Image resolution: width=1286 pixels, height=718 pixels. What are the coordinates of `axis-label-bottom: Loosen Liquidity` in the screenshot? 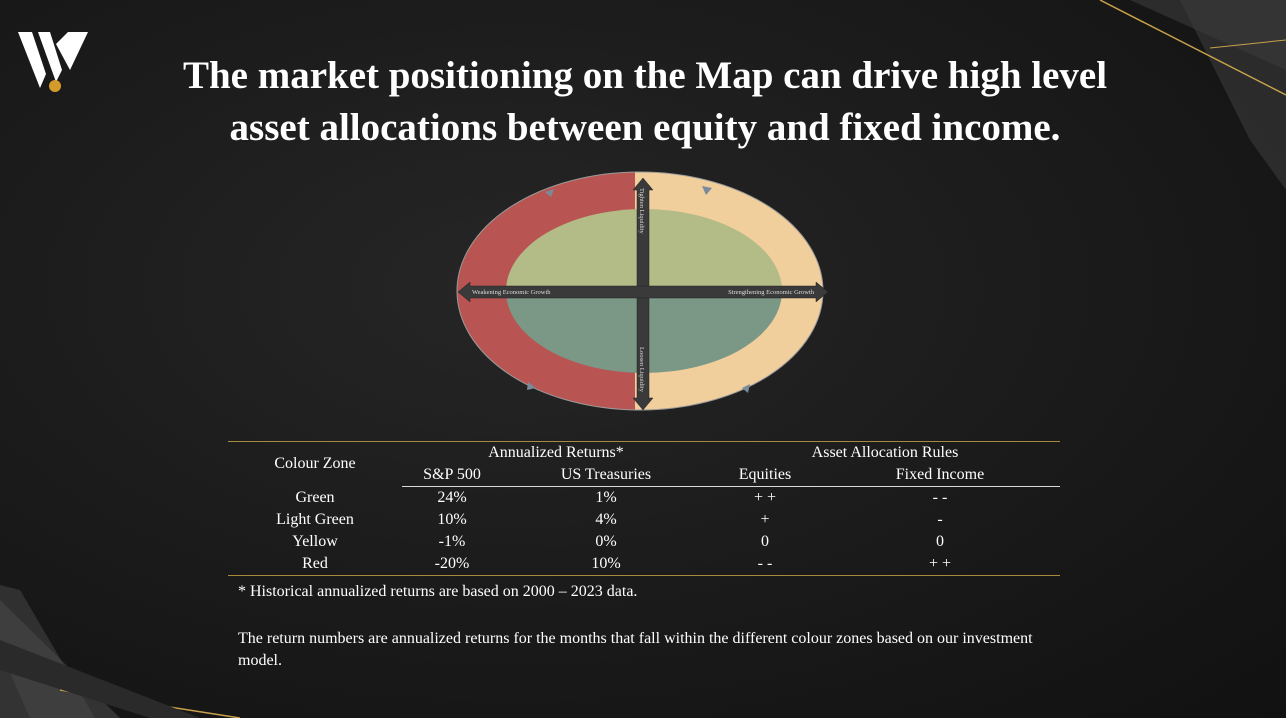 It's located at (641, 370).